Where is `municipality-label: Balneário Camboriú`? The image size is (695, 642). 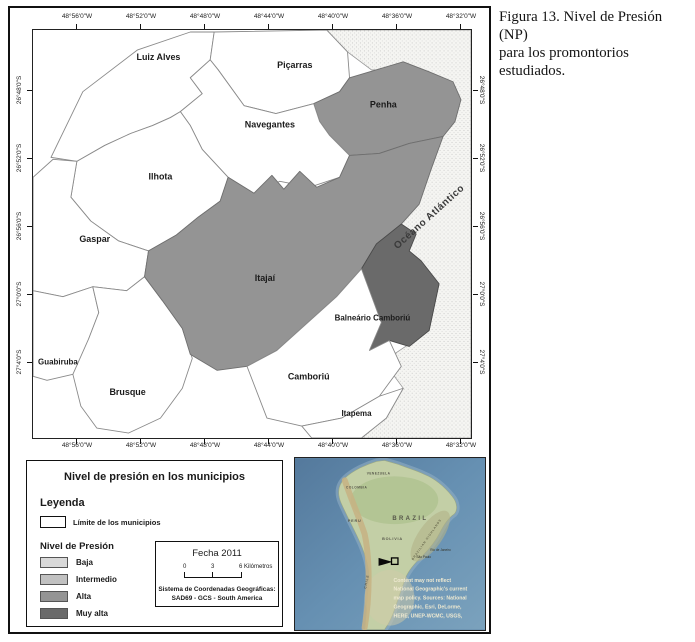
municipality-label: Balneário Camboriú is located at coordinates (373, 318).